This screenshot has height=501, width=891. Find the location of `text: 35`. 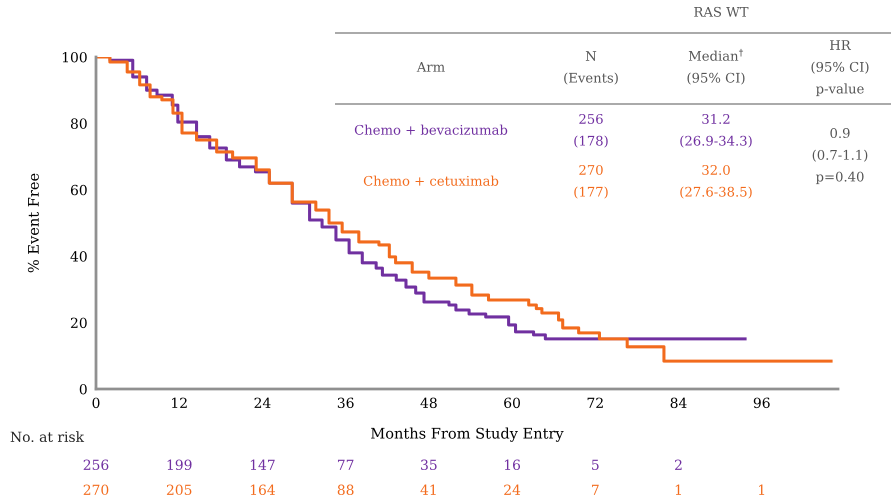

text: 35 is located at coordinates (429, 465).